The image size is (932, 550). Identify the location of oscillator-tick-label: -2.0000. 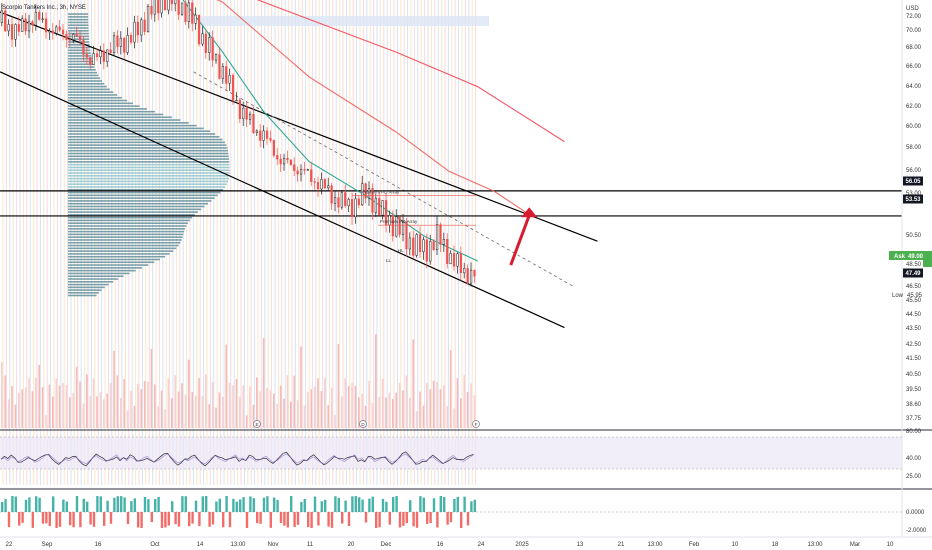
(916, 531).